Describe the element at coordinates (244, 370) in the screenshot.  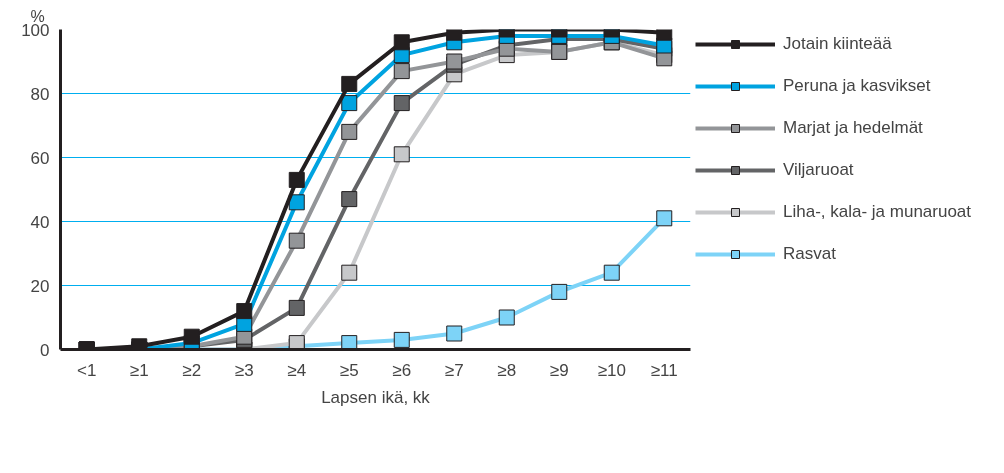
I see `x-tick-label: ≥3` at that location.